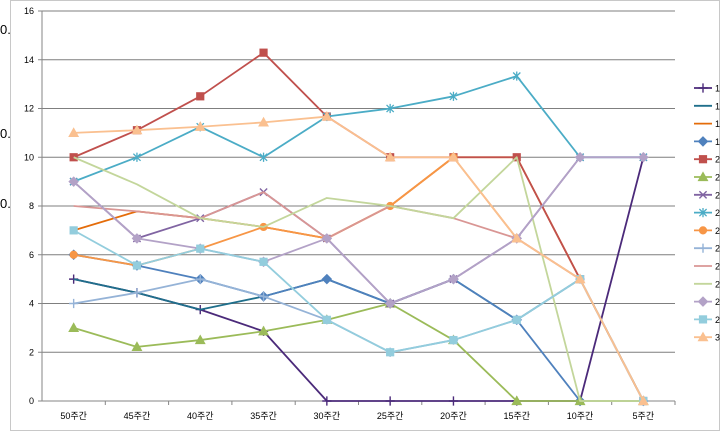 This screenshot has width=720, height=431. Describe the element at coordinates (390, 416) in the screenshot. I see `x-tick-label: 25주간` at that location.